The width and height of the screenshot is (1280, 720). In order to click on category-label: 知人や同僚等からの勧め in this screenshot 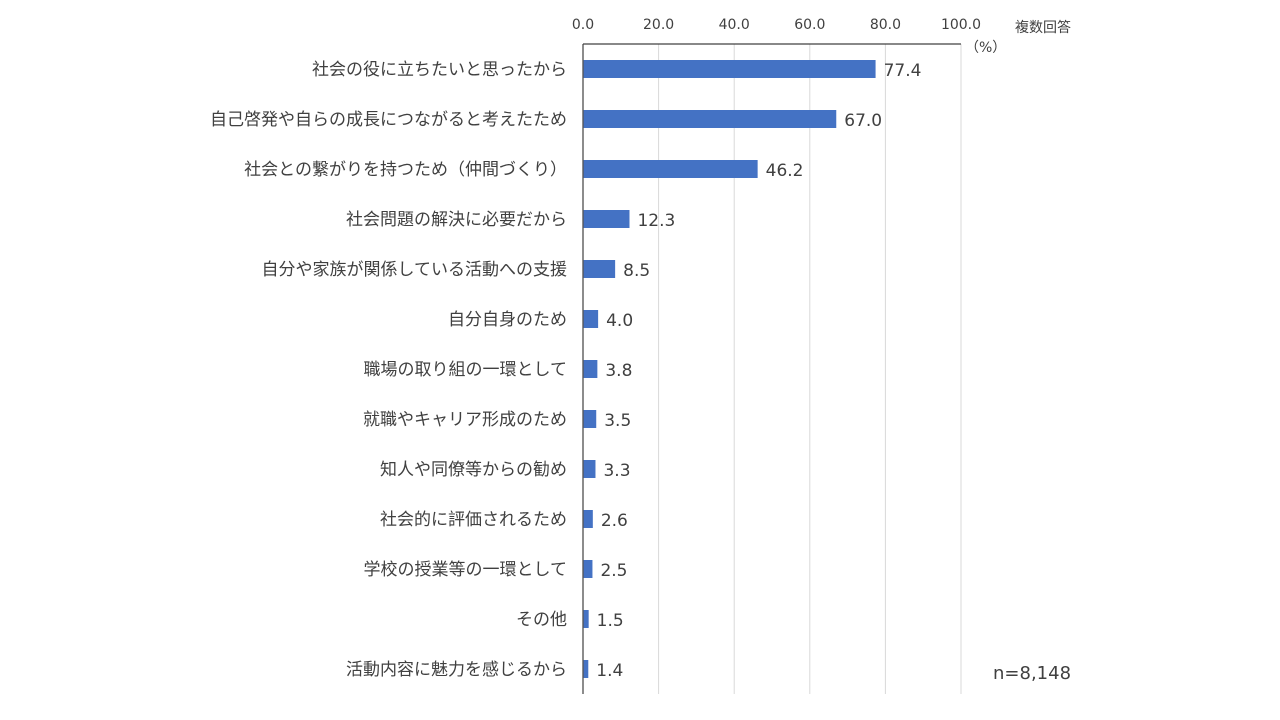, I will do `click(473, 470)`.